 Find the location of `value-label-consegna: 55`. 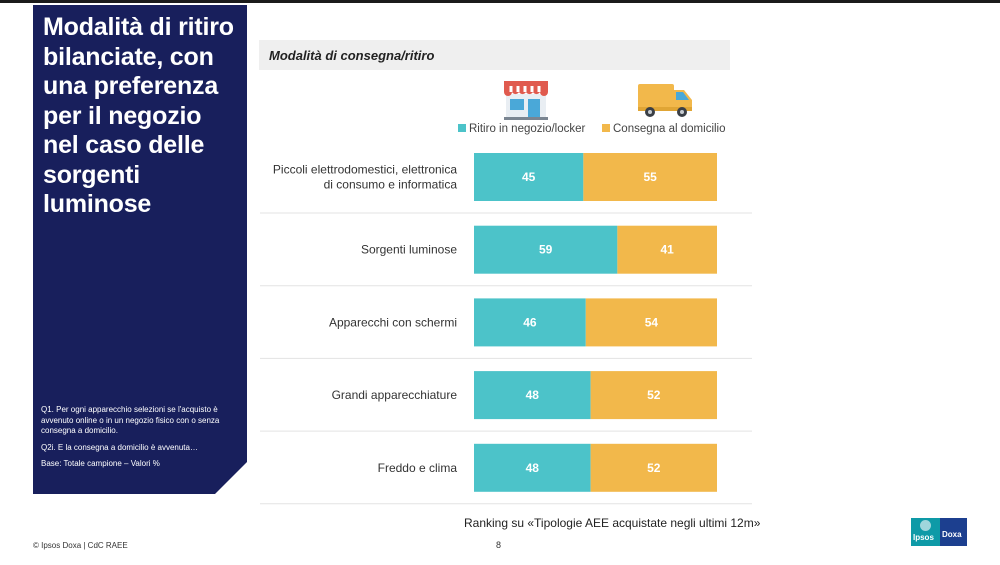

value-label-consegna: 55 is located at coordinates (650, 177).